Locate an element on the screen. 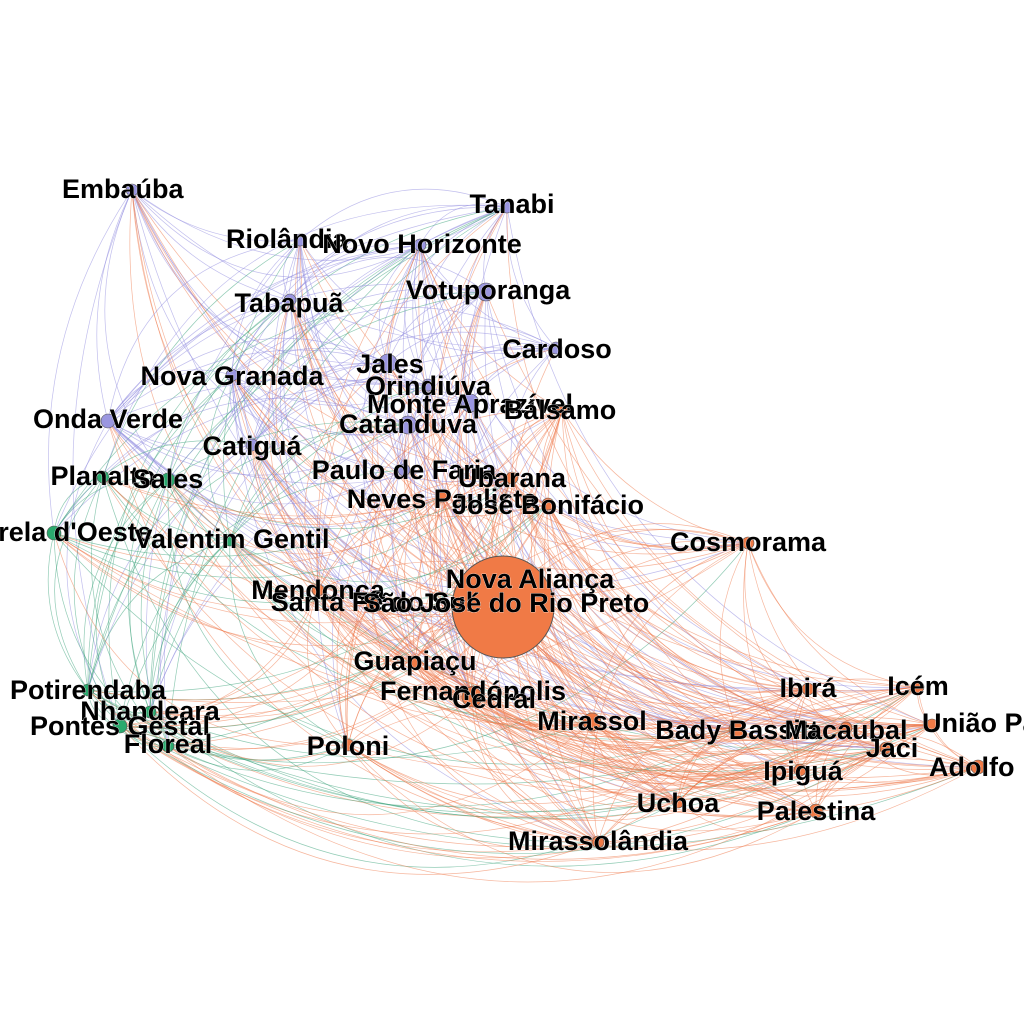  node-balsamo is located at coordinates (562, 410).